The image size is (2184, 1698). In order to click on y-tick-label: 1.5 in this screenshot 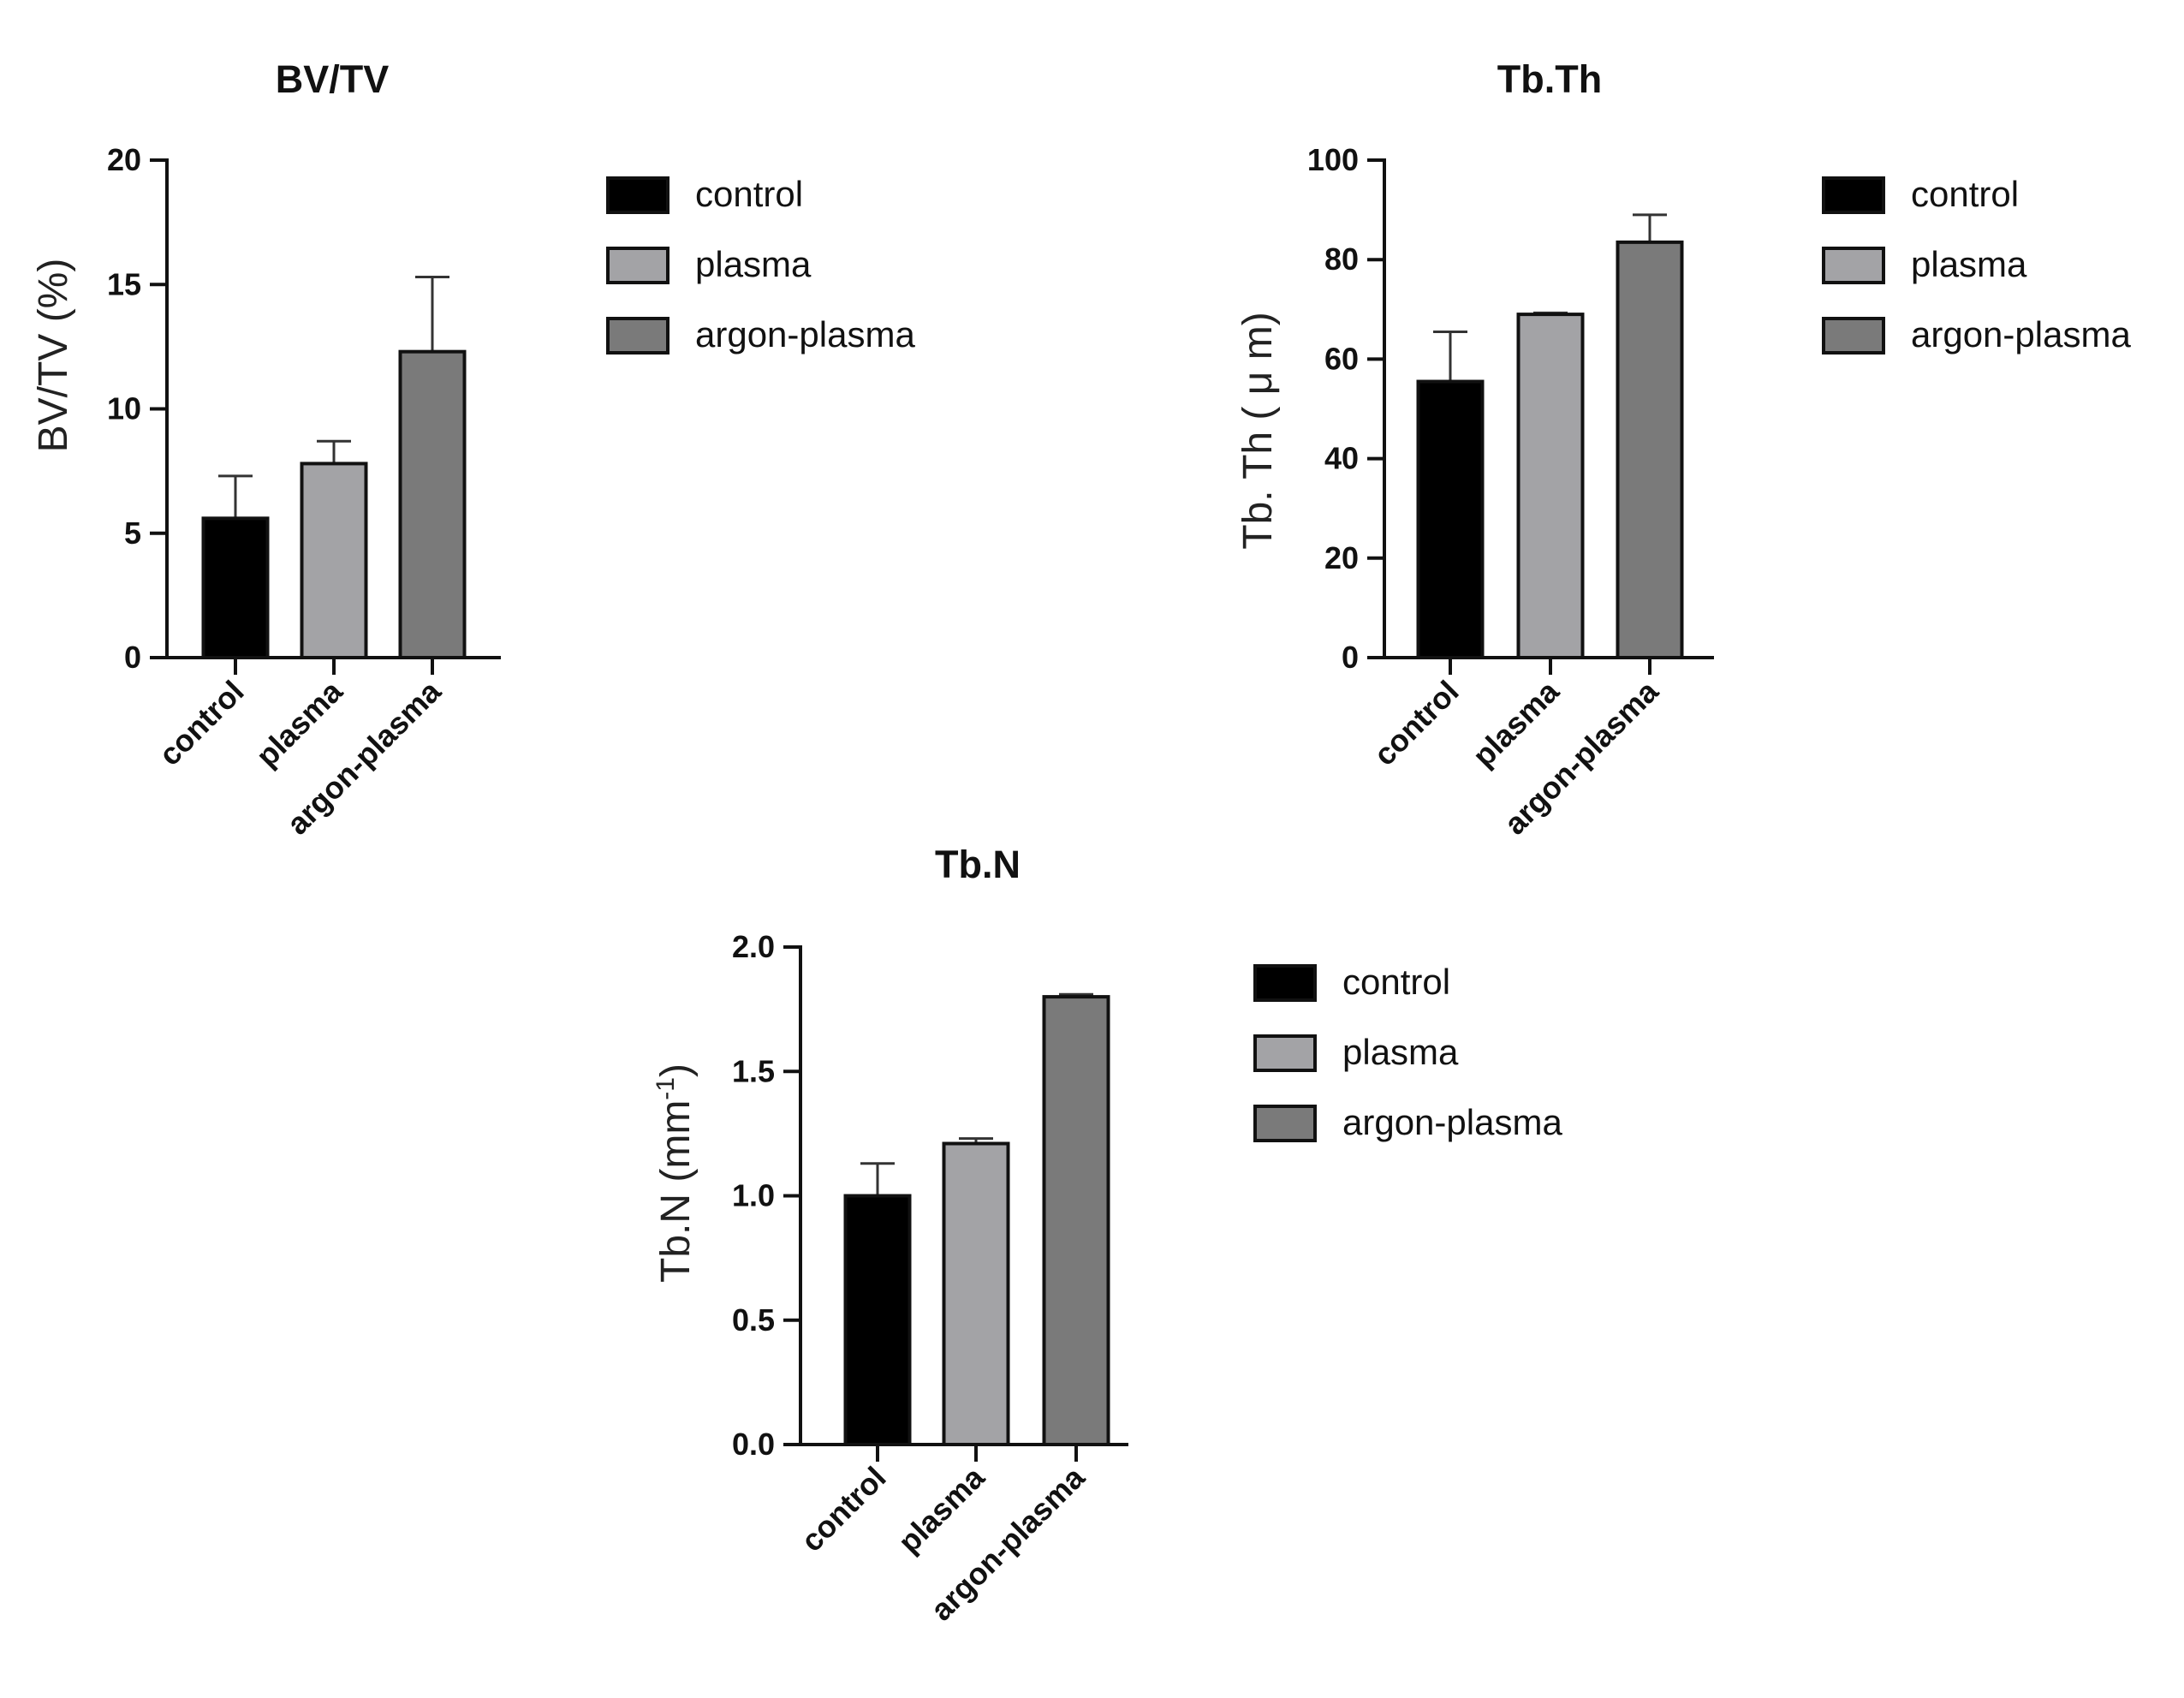, I will do `click(754, 1070)`.